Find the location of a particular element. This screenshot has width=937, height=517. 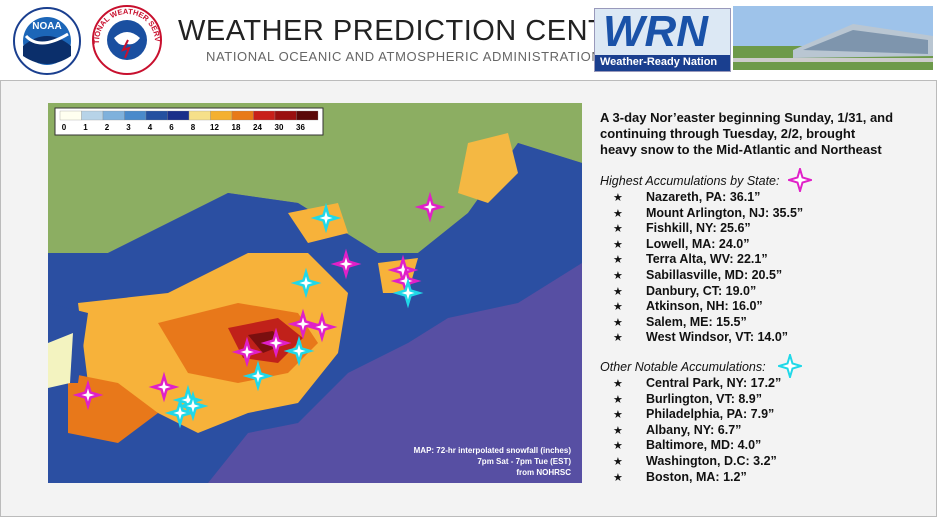

list-item: Atkinson, NH: 16.0” is located at coordinates (704, 306).